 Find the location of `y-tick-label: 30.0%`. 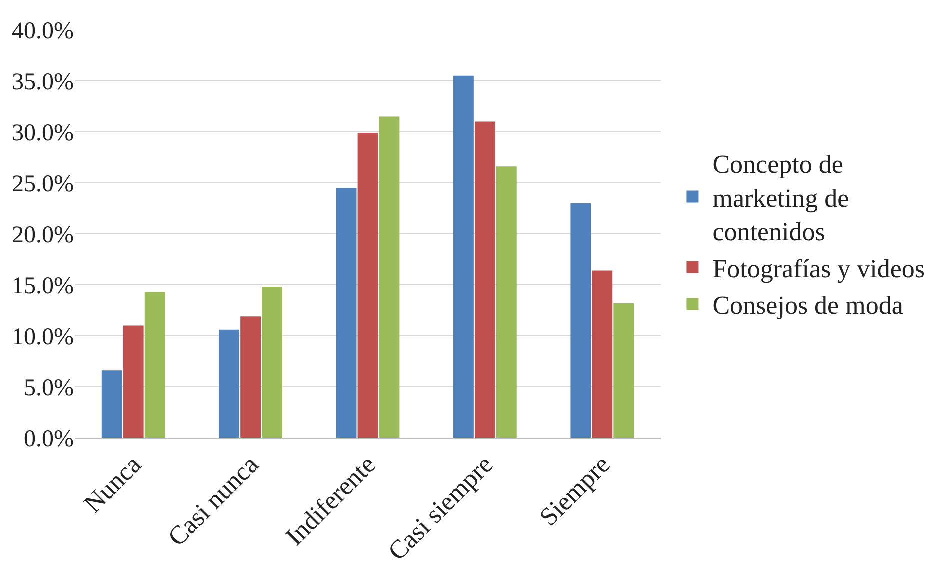

y-tick-label: 30.0% is located at coordinates (43, 133).